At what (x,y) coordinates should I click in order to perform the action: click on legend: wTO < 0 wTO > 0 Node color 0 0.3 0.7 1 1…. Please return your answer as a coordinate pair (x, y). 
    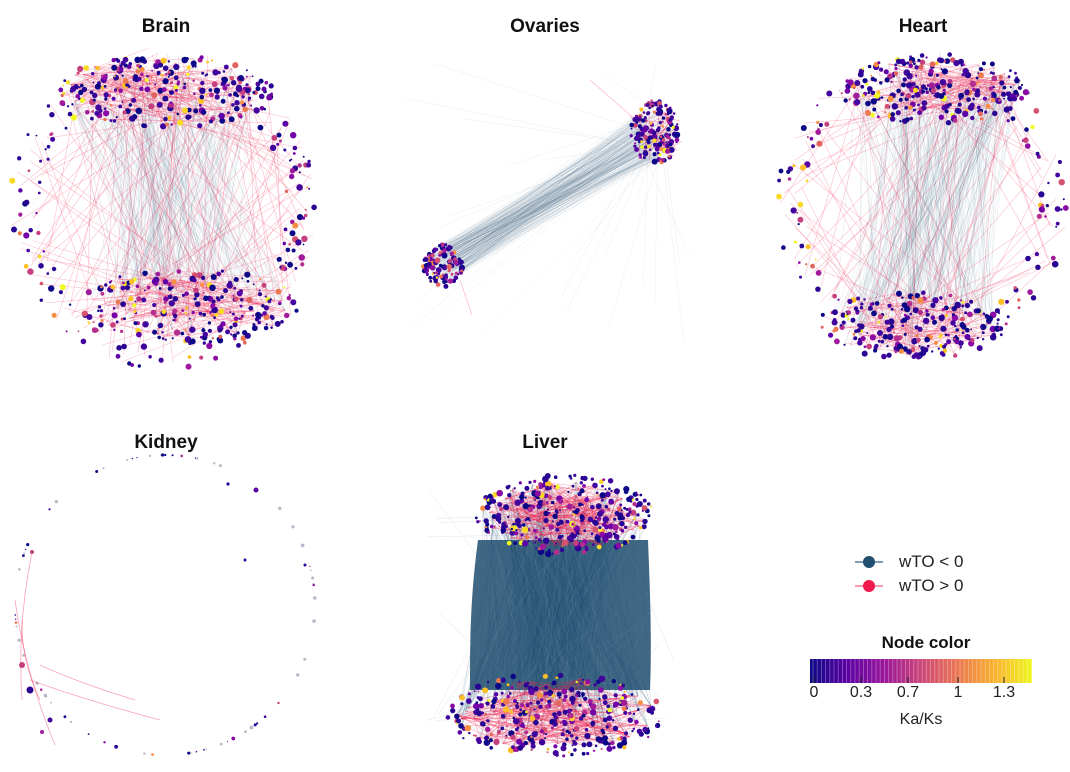
    Looking at the image, I should click on (925, 655).